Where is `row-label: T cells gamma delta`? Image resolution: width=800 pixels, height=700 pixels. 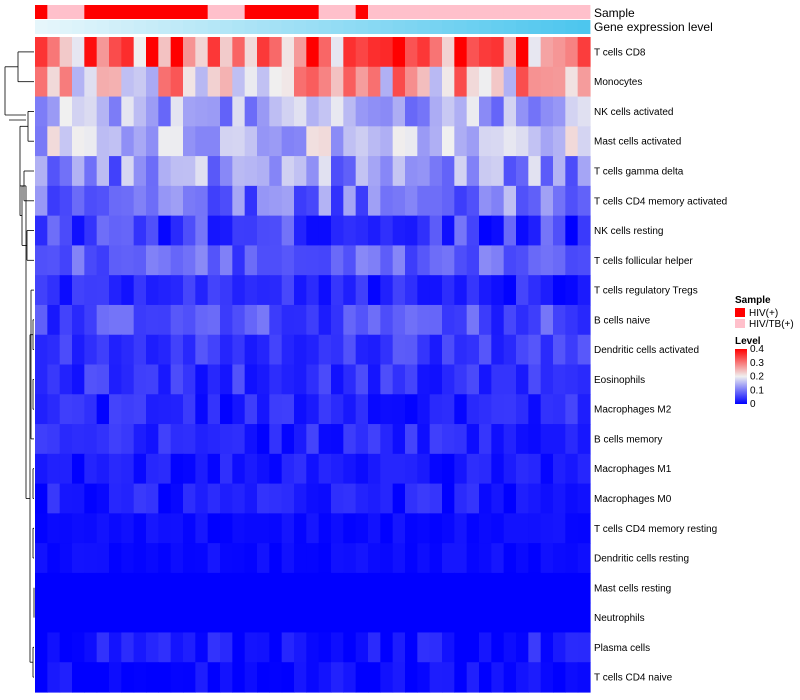 row-label: T cells gamma delta is located at coordinates (639, 172).